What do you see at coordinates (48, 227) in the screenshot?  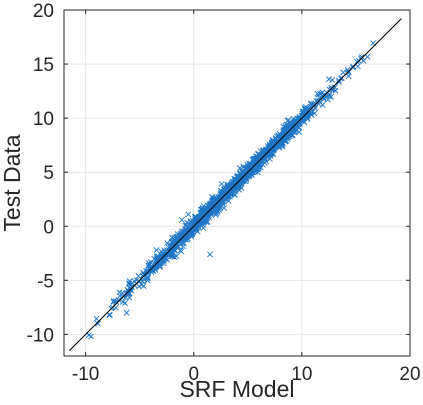 I see `y-tick-label-2: 0` at bounding box center [48, 227].